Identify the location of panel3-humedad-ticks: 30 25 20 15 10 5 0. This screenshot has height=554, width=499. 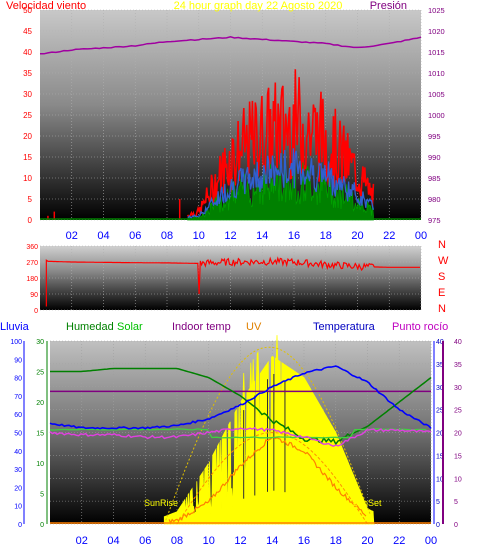
(42, 434).